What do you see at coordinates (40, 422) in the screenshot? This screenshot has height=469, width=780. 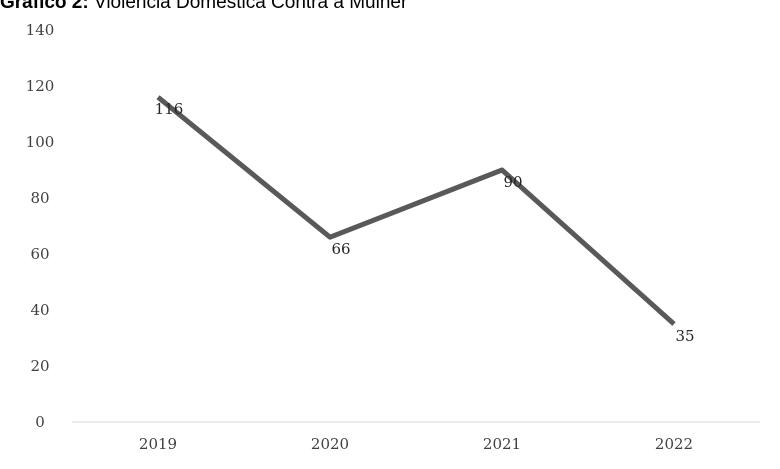 I see `y-tick-label-0: 0` at bounding box center [40, 422].